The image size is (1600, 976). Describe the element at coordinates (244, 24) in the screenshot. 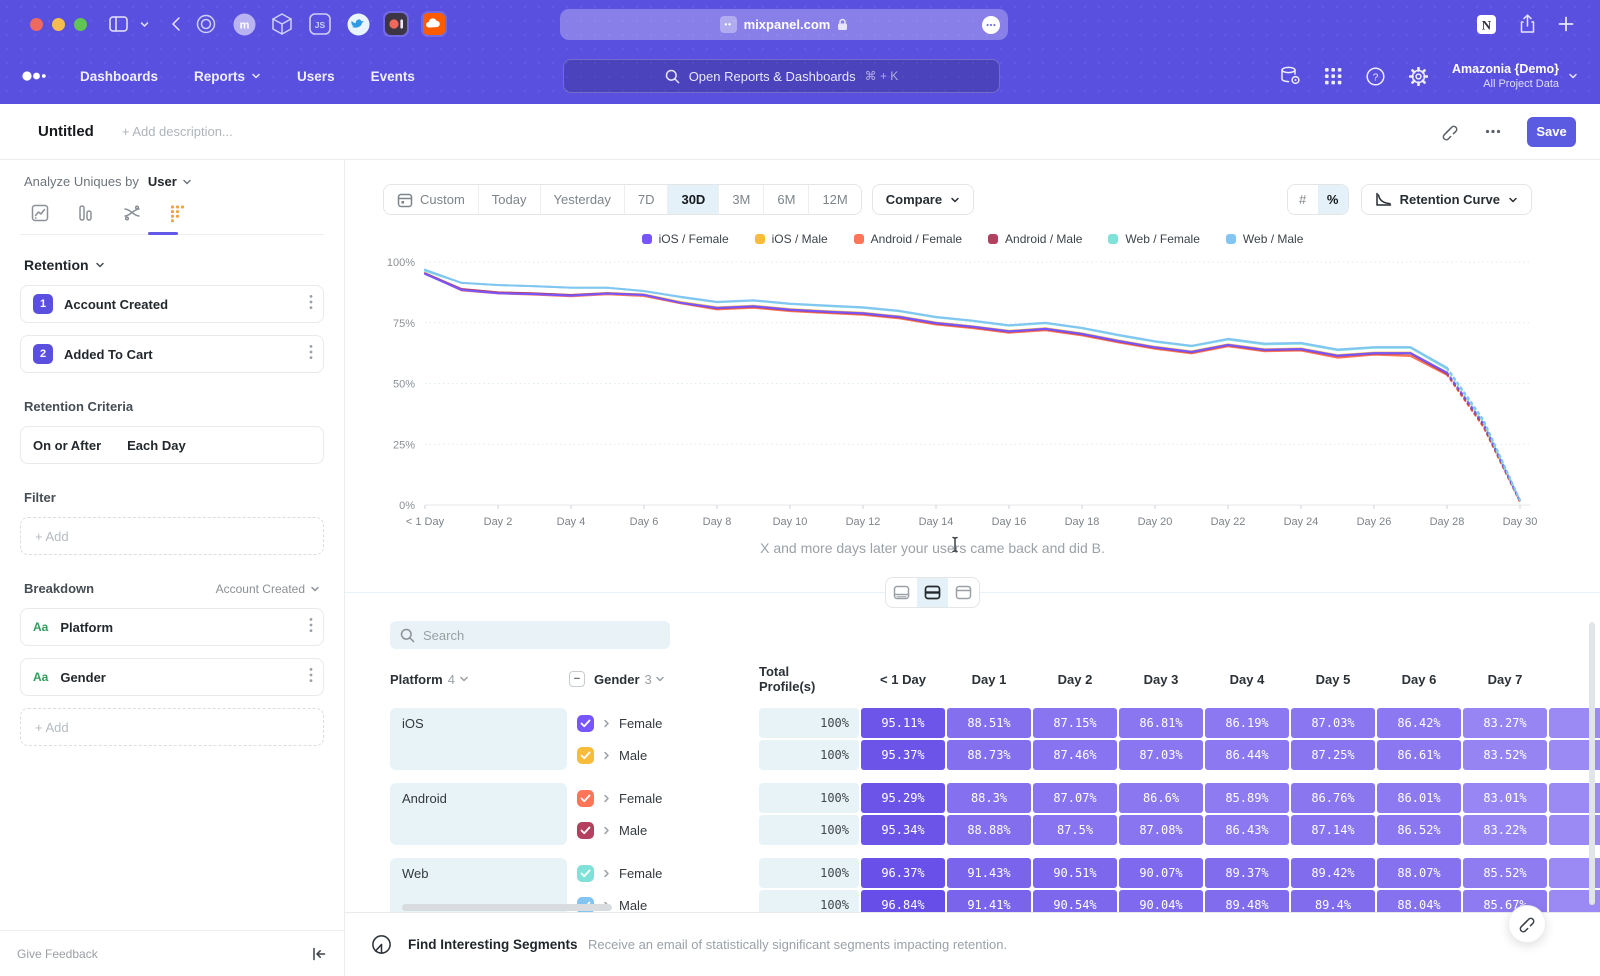

I see `avatar-m-icon: m` at that location.